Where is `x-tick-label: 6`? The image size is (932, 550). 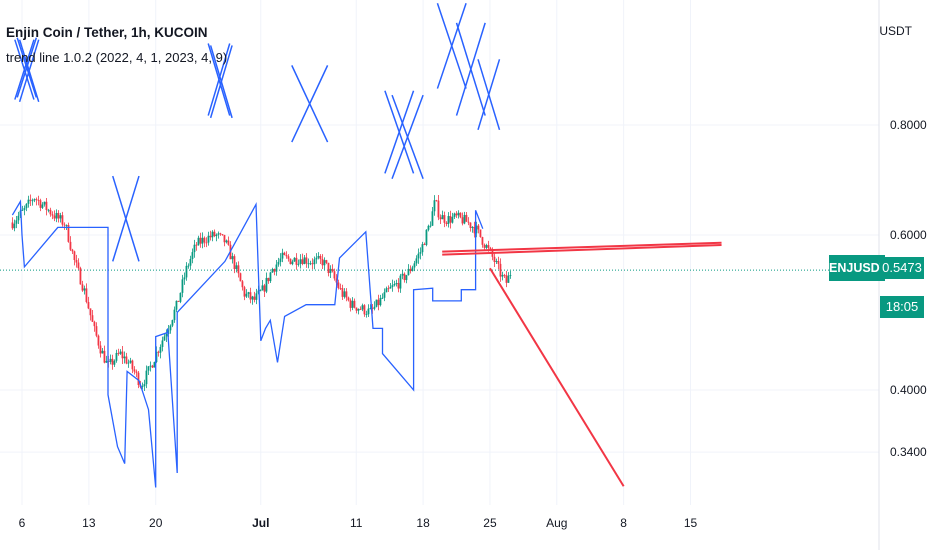 x-tick-label: 6 is located at coordinates (22, 523).